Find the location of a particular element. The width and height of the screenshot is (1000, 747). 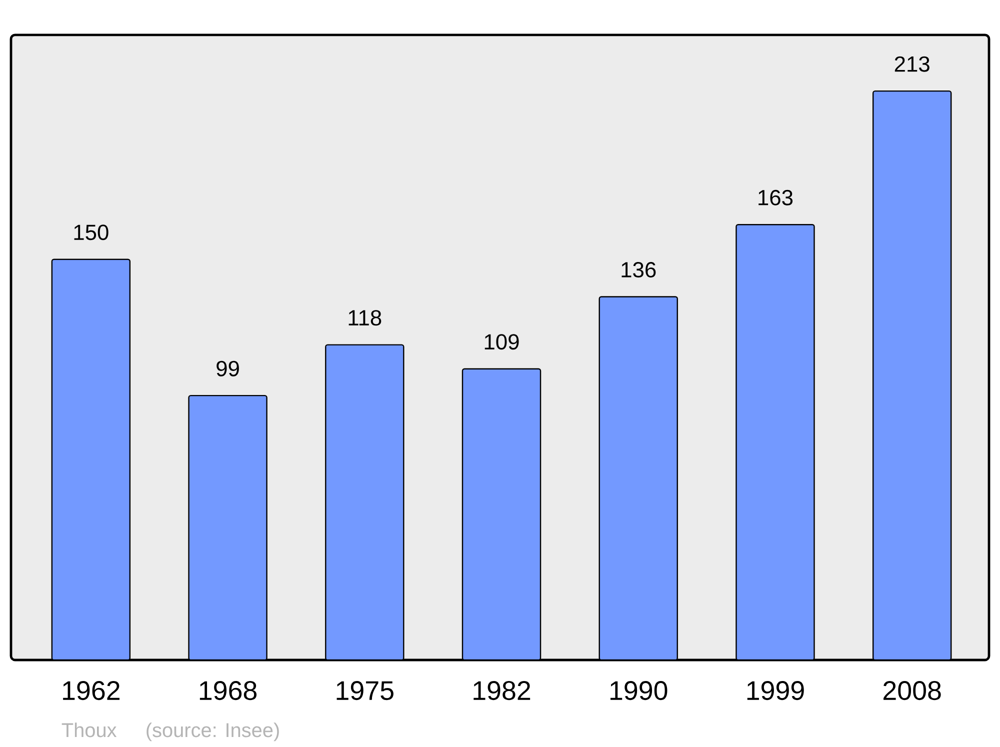

x-tick-label: 1962 is located at coordinates (91, 690).